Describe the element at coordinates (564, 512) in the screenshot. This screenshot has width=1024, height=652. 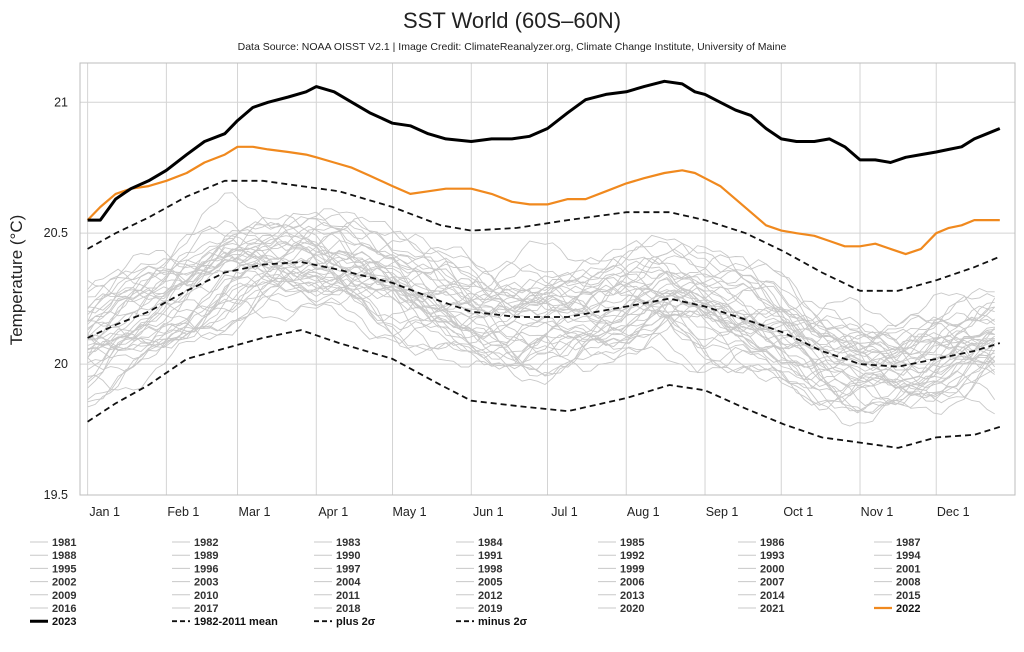
I see `x-tick-label: Jul 1` at that location.